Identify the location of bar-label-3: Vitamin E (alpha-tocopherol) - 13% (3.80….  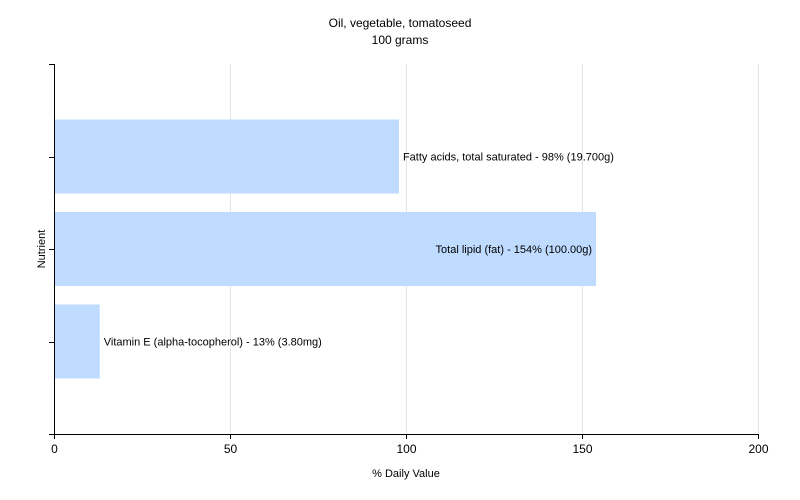
(213, 343).